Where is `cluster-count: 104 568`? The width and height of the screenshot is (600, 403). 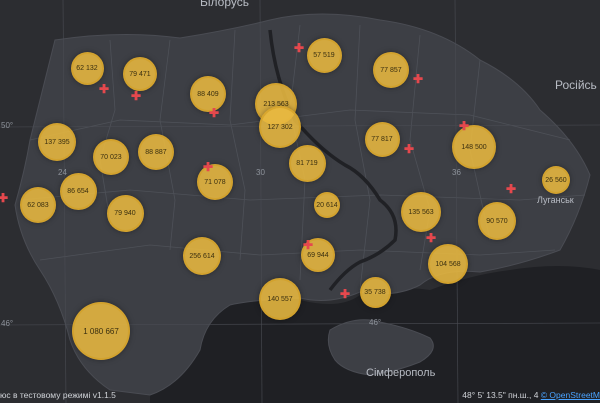
cluster-count: 104 568 is located at coordinates (448, 264).